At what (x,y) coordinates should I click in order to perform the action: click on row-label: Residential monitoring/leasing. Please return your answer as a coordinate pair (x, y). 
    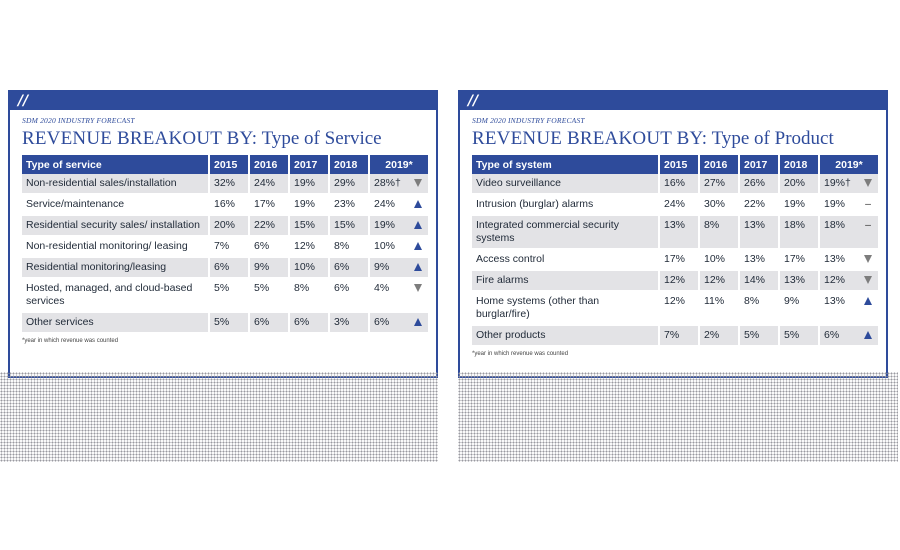
    Looking at the image, I should click on (116, 268).